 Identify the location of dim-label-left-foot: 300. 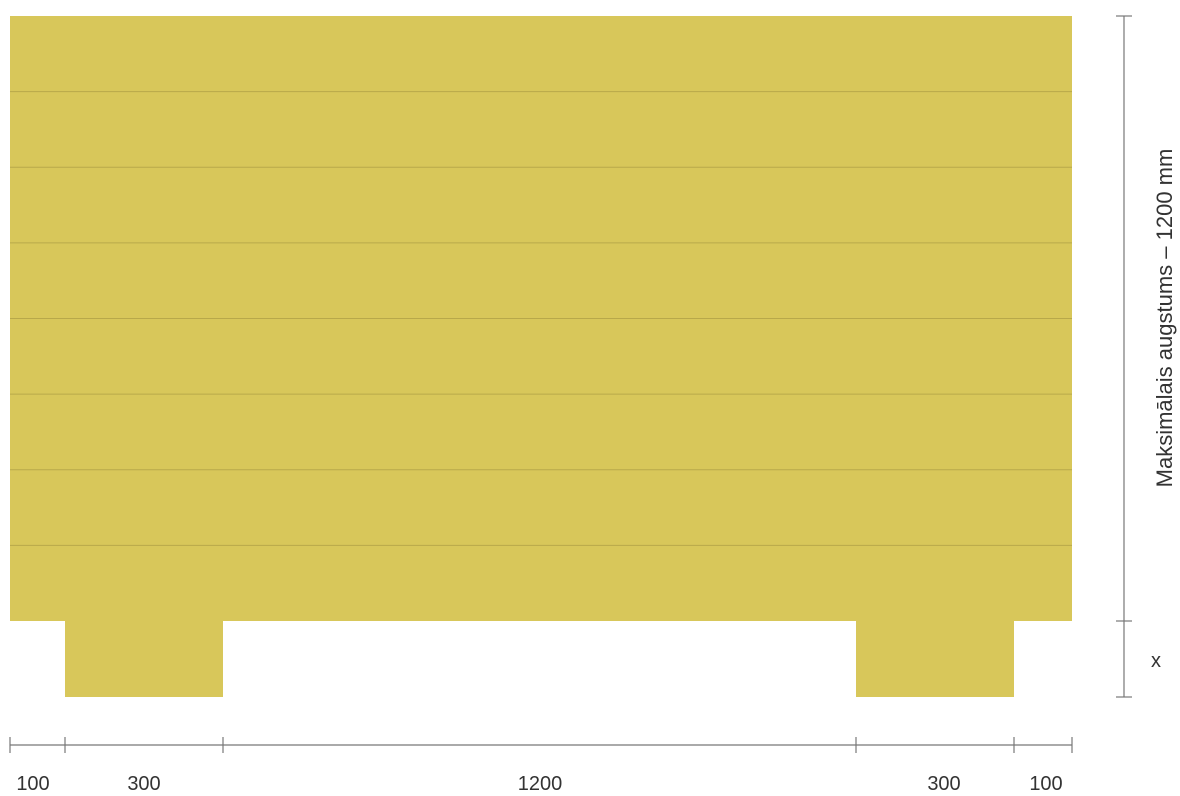
(143, 784).